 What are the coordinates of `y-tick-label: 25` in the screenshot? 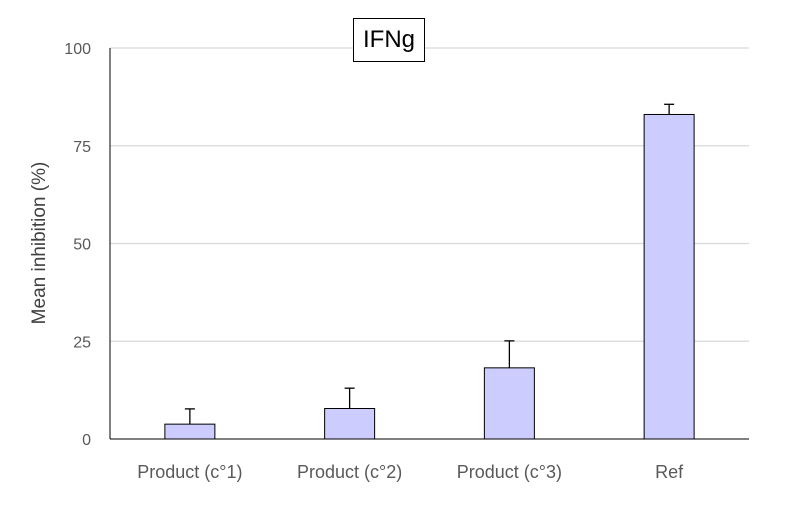 It's located at (82, 342).